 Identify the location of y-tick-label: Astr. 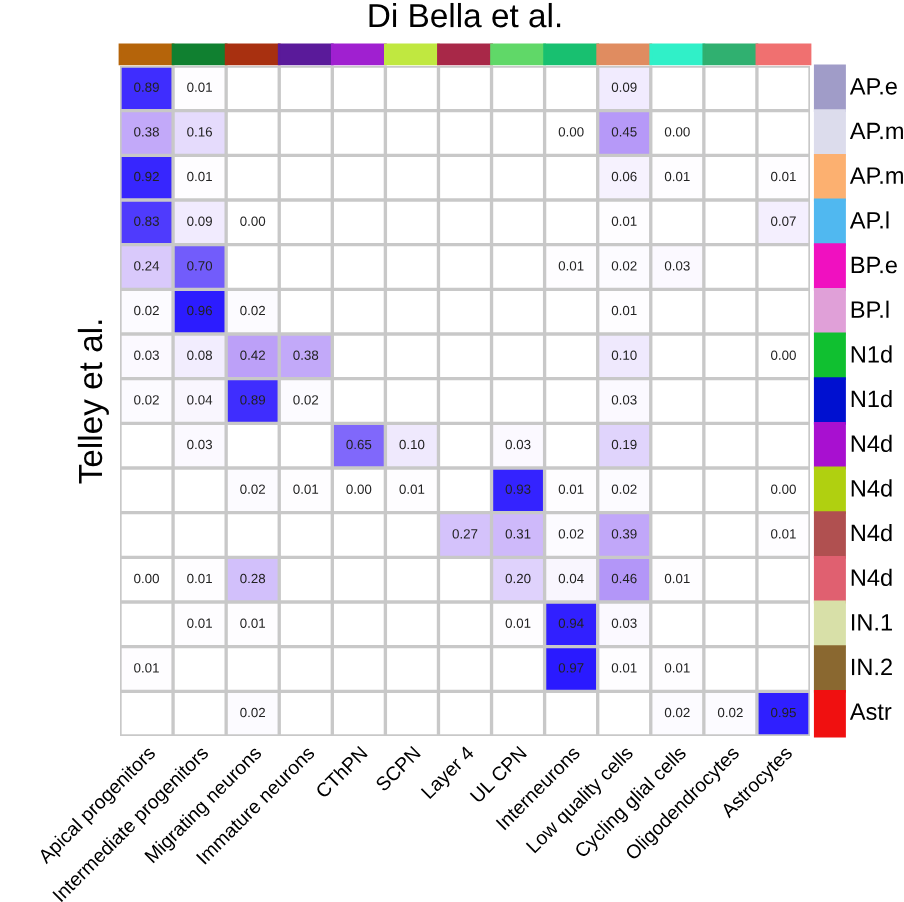
(870, 711).